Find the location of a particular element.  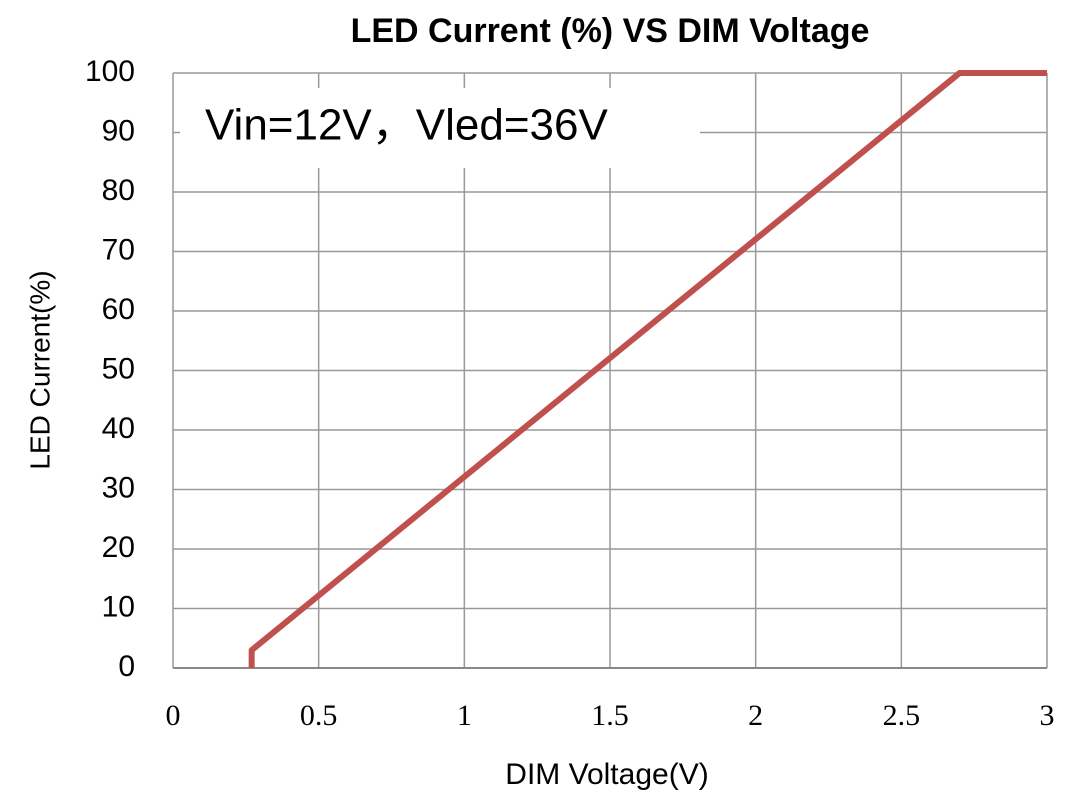

y-tick-label: 70 is located at coordinates (118, 249).